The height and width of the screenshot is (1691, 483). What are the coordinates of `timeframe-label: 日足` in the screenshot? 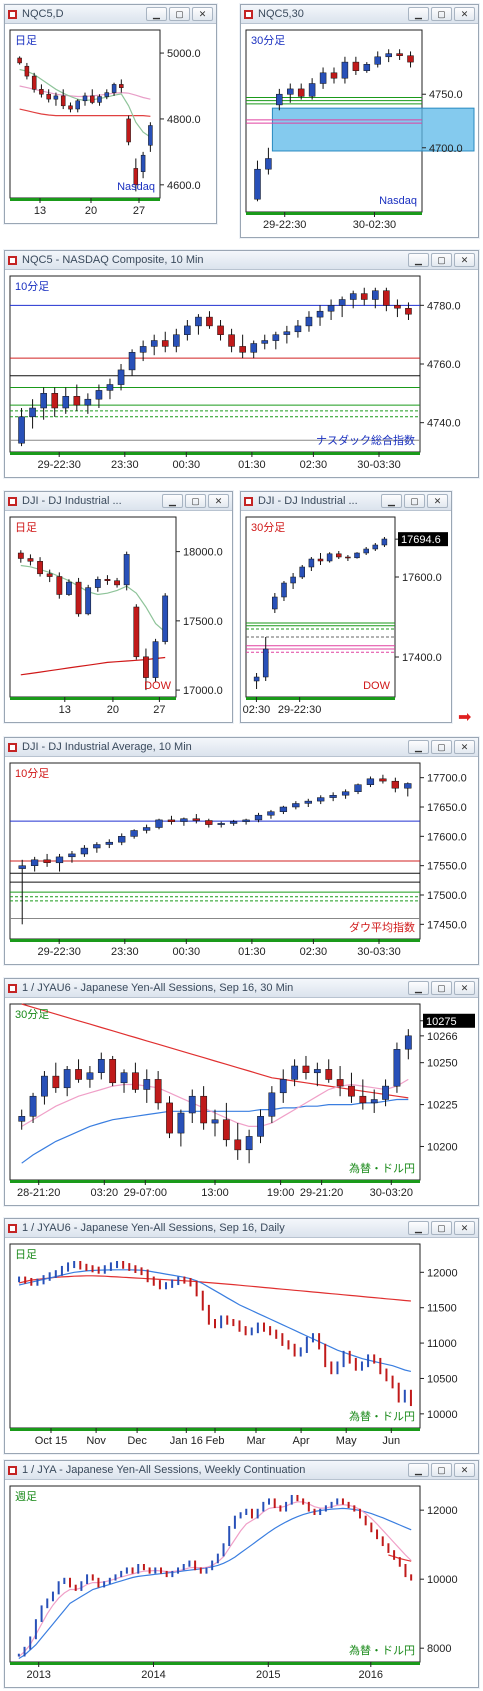 It's located at (26, 528).